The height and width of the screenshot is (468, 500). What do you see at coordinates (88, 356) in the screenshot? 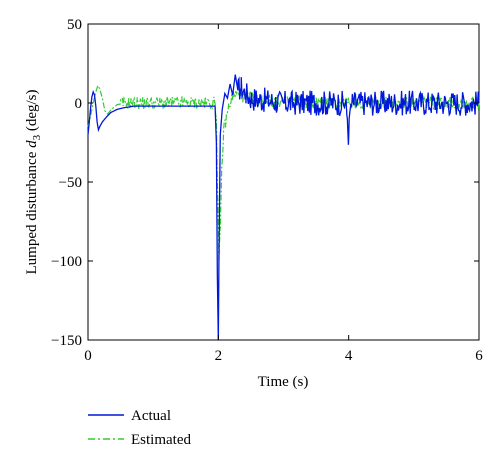
I see `x-tick-label: 0` at bounding box center [88, 356].